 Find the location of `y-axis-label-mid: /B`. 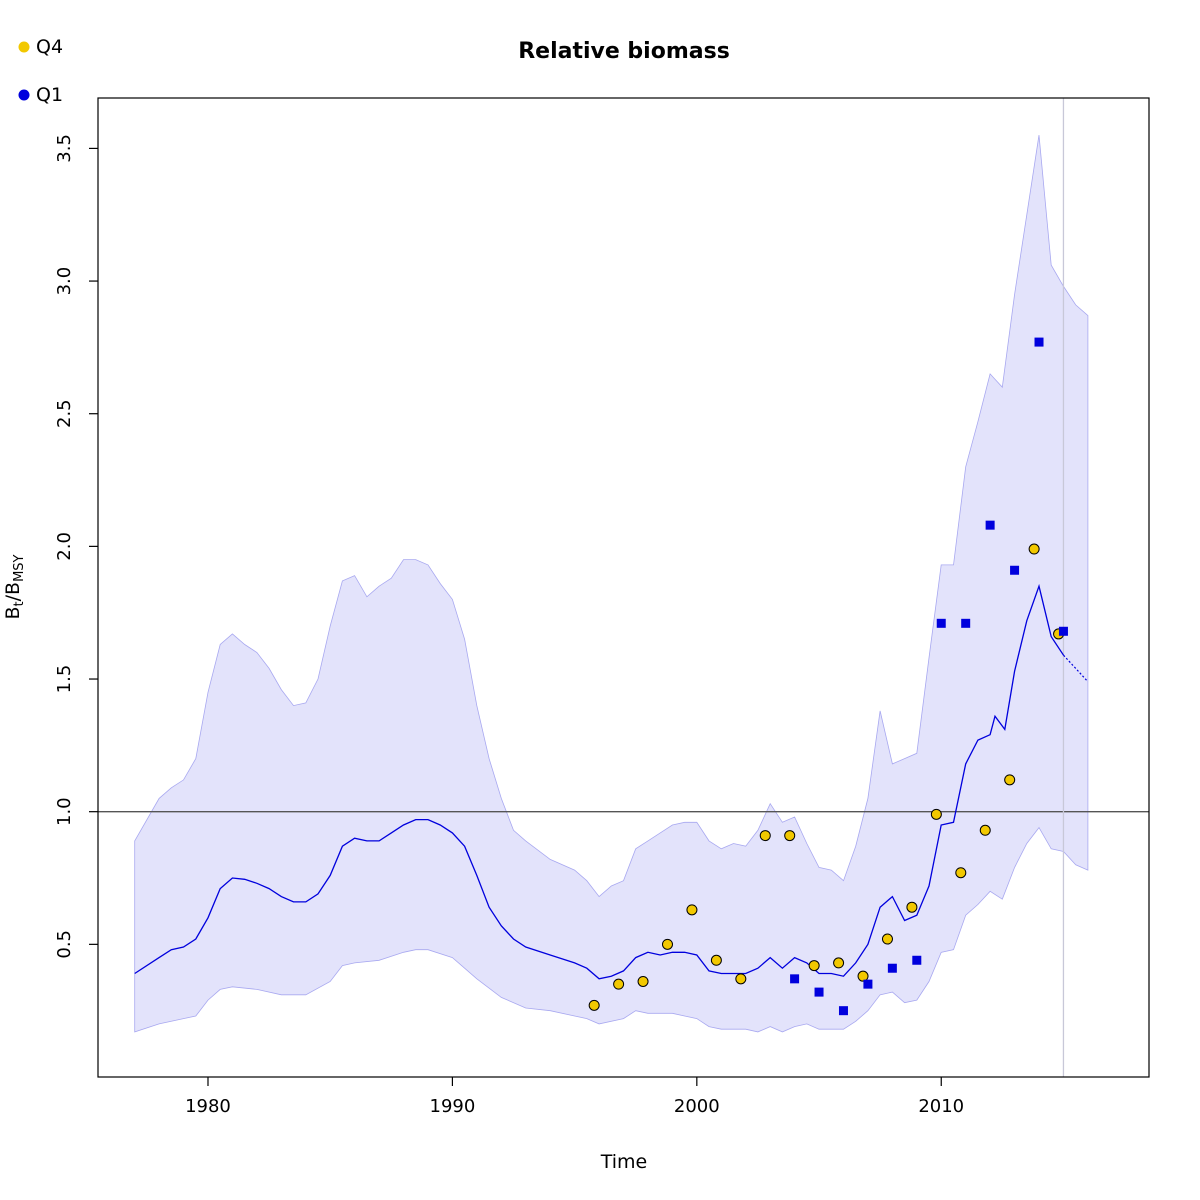

y-axis-label-mid: /B is located at coordinates (13, 591).